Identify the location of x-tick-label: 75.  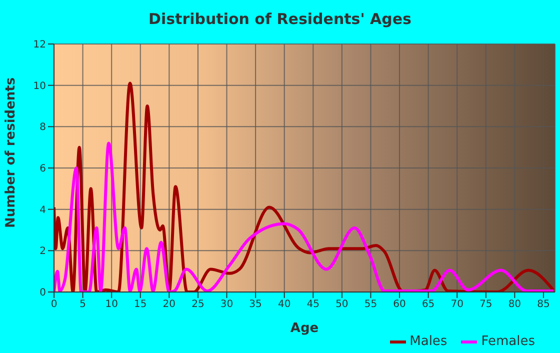
(486, 304).